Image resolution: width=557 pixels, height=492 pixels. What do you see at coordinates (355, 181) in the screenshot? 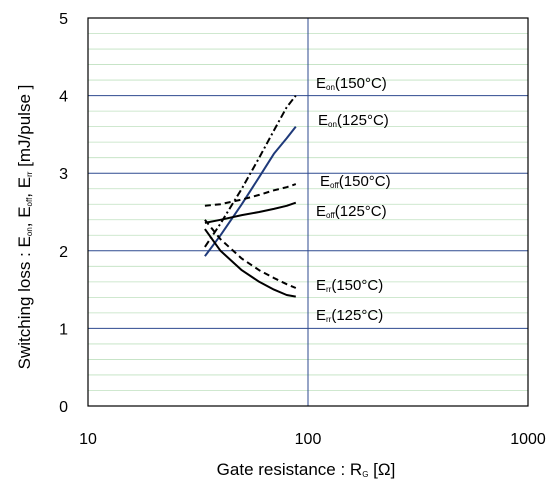
I see `series-annotation: Eoff(150°C)` at bounding box center [355, 181].